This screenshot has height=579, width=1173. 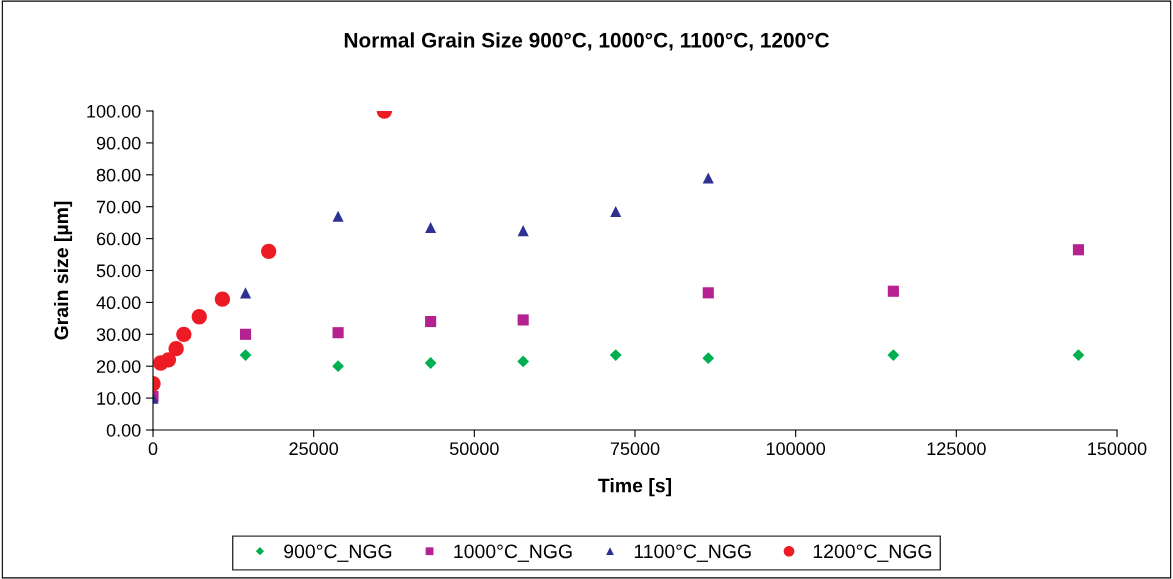 I want to click on chart-title: Normal Grain Size 900°C, 1000°C, 1100°C, 1200°C, so click(x=587, y=41).